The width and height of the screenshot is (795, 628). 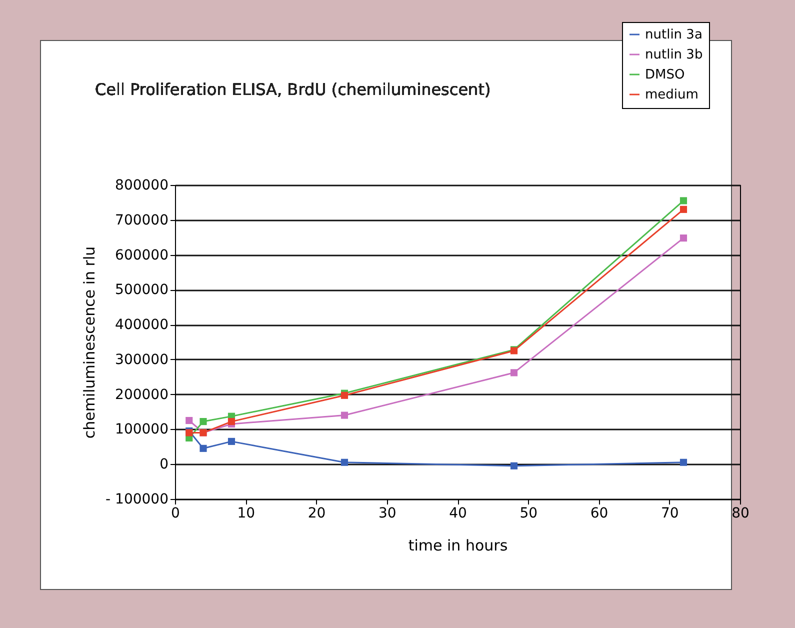 What do you see at coordinates (141, 290) in the screenshot?
I see `y-tick-label: 500000` at bounding box center [141, 290].